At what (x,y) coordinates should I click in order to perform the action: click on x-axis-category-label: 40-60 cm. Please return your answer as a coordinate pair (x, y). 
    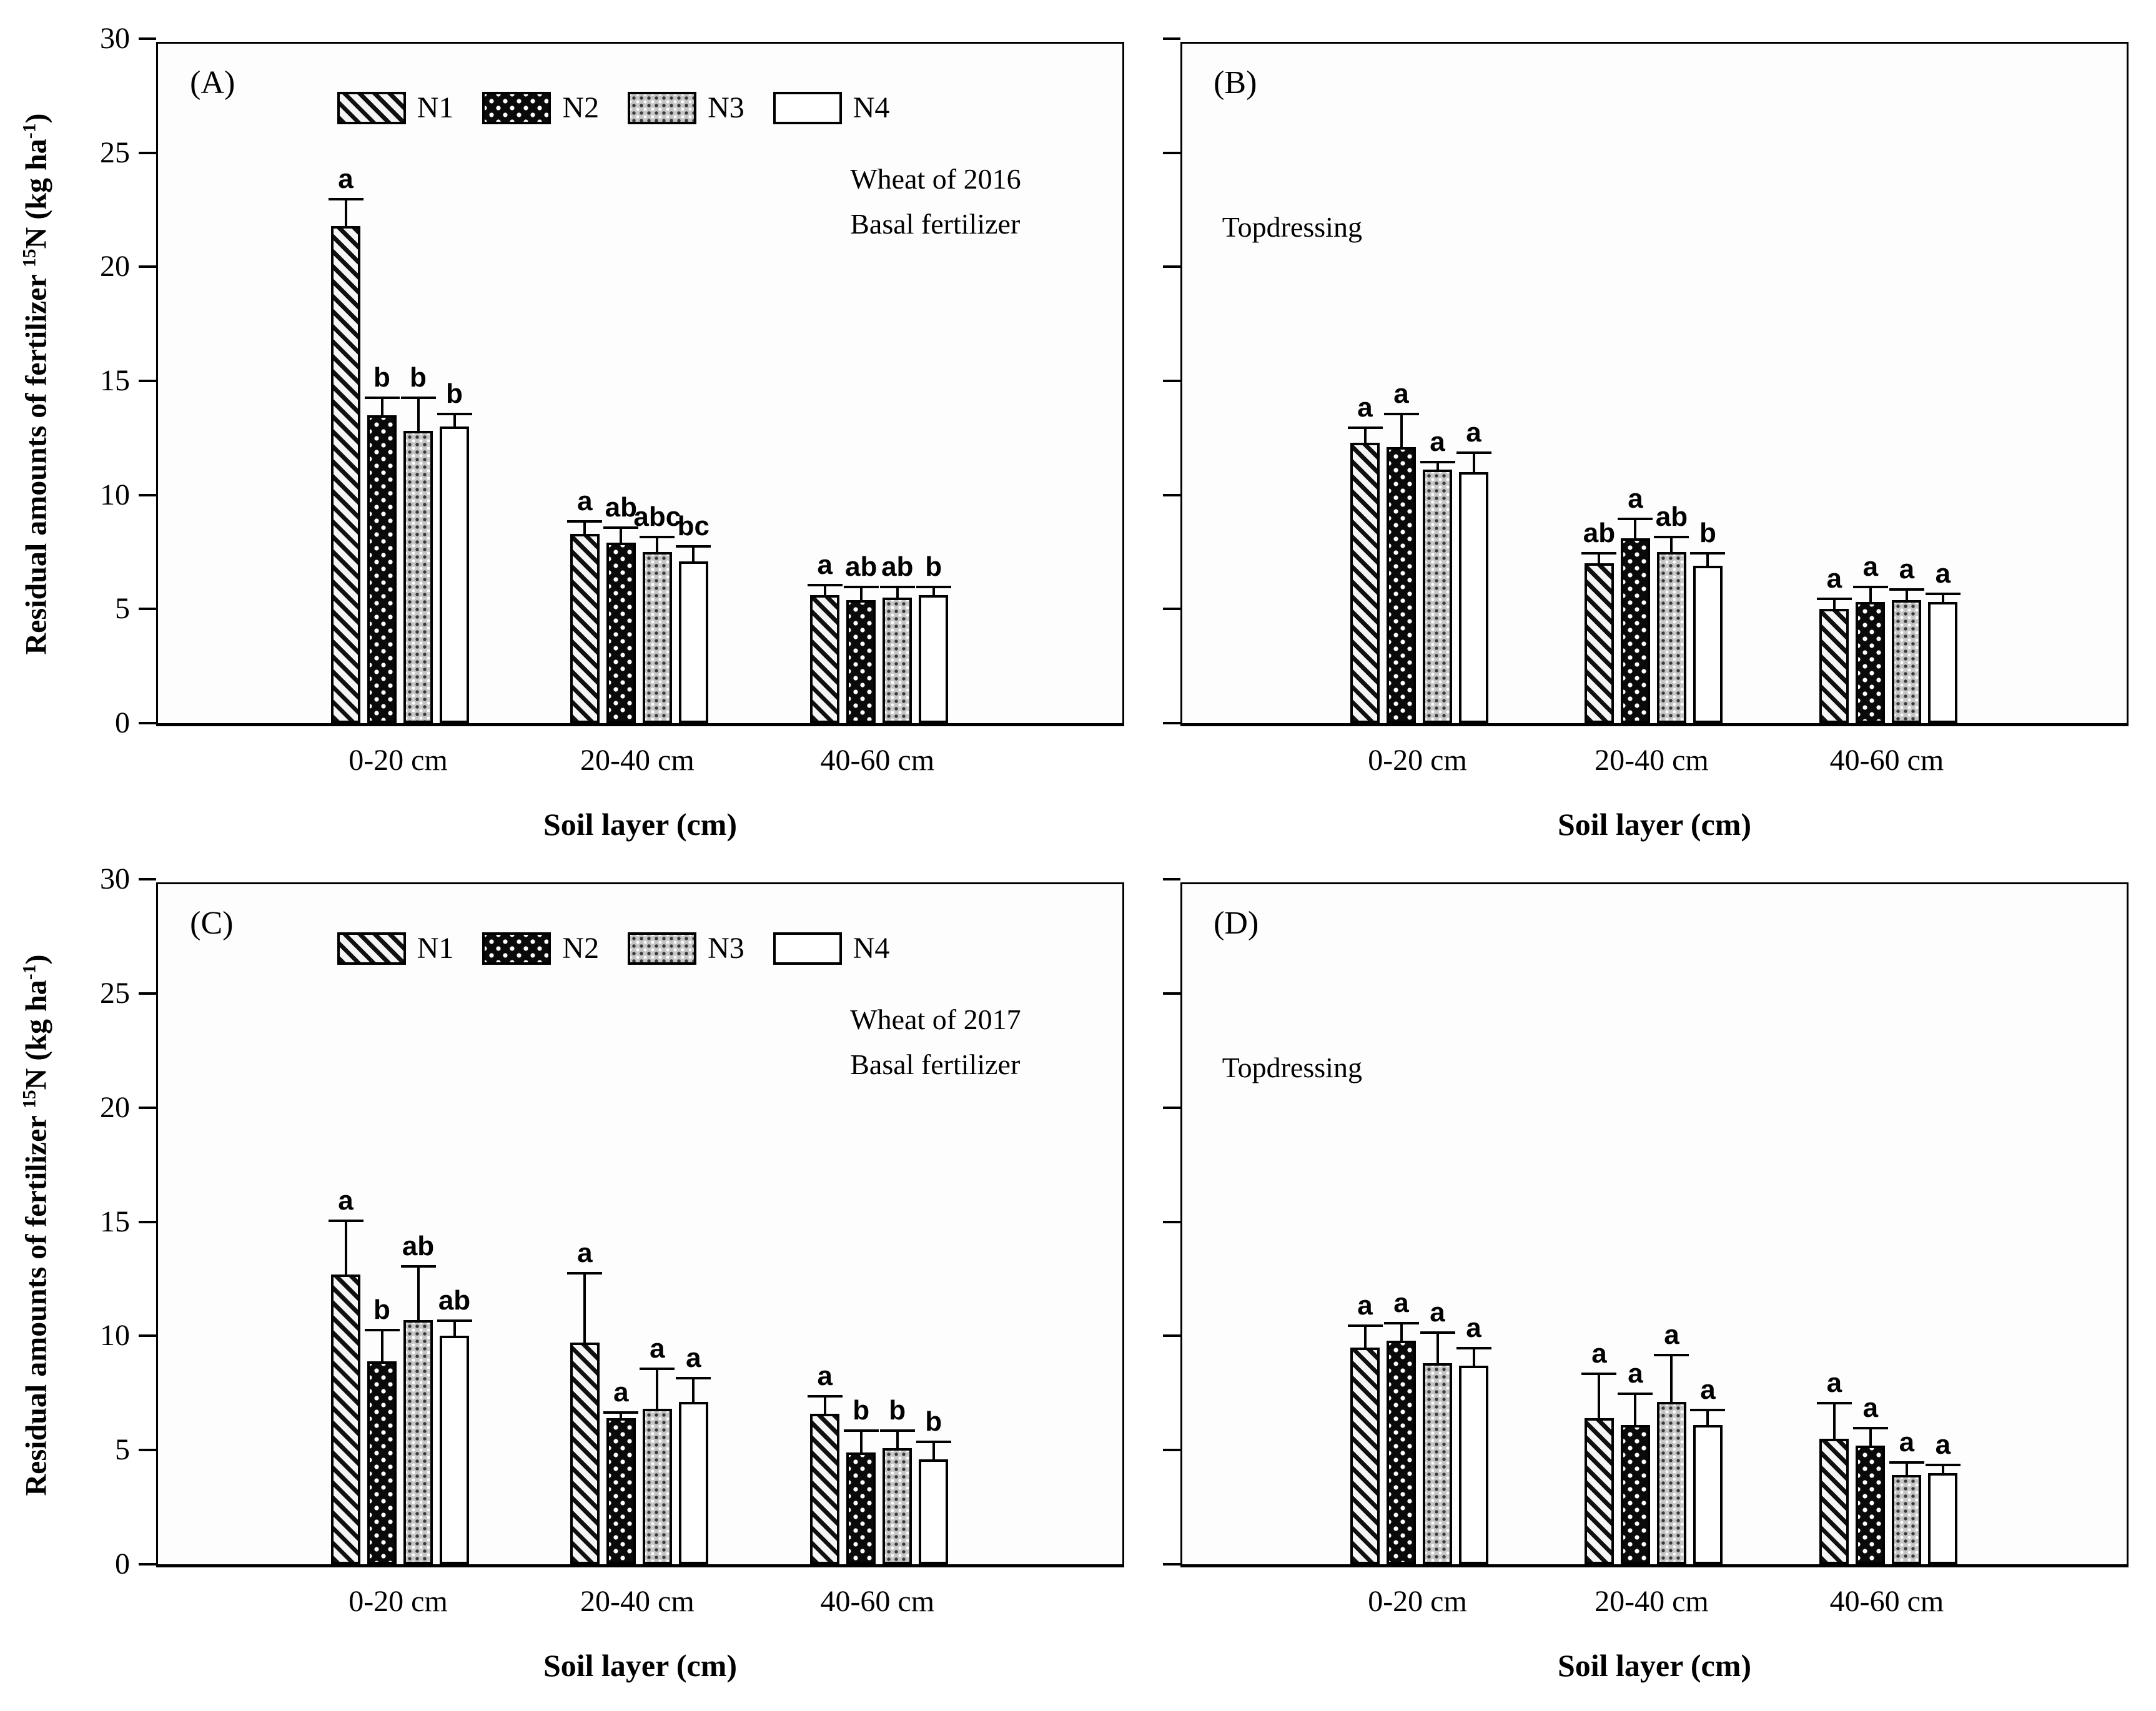
    Looking at the image, I should click on (877, 760).